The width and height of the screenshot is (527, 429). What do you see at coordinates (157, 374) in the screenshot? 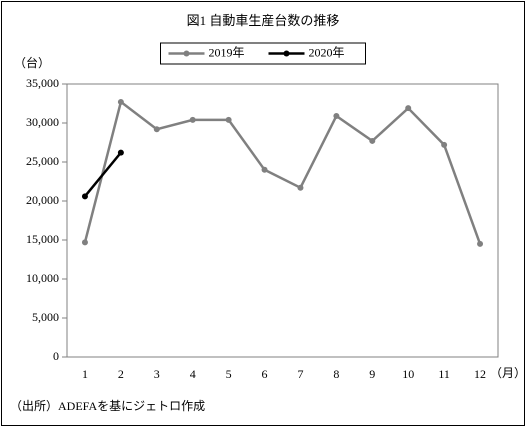
I see `x-tick-label: 3` at bounding box center [157, 374].